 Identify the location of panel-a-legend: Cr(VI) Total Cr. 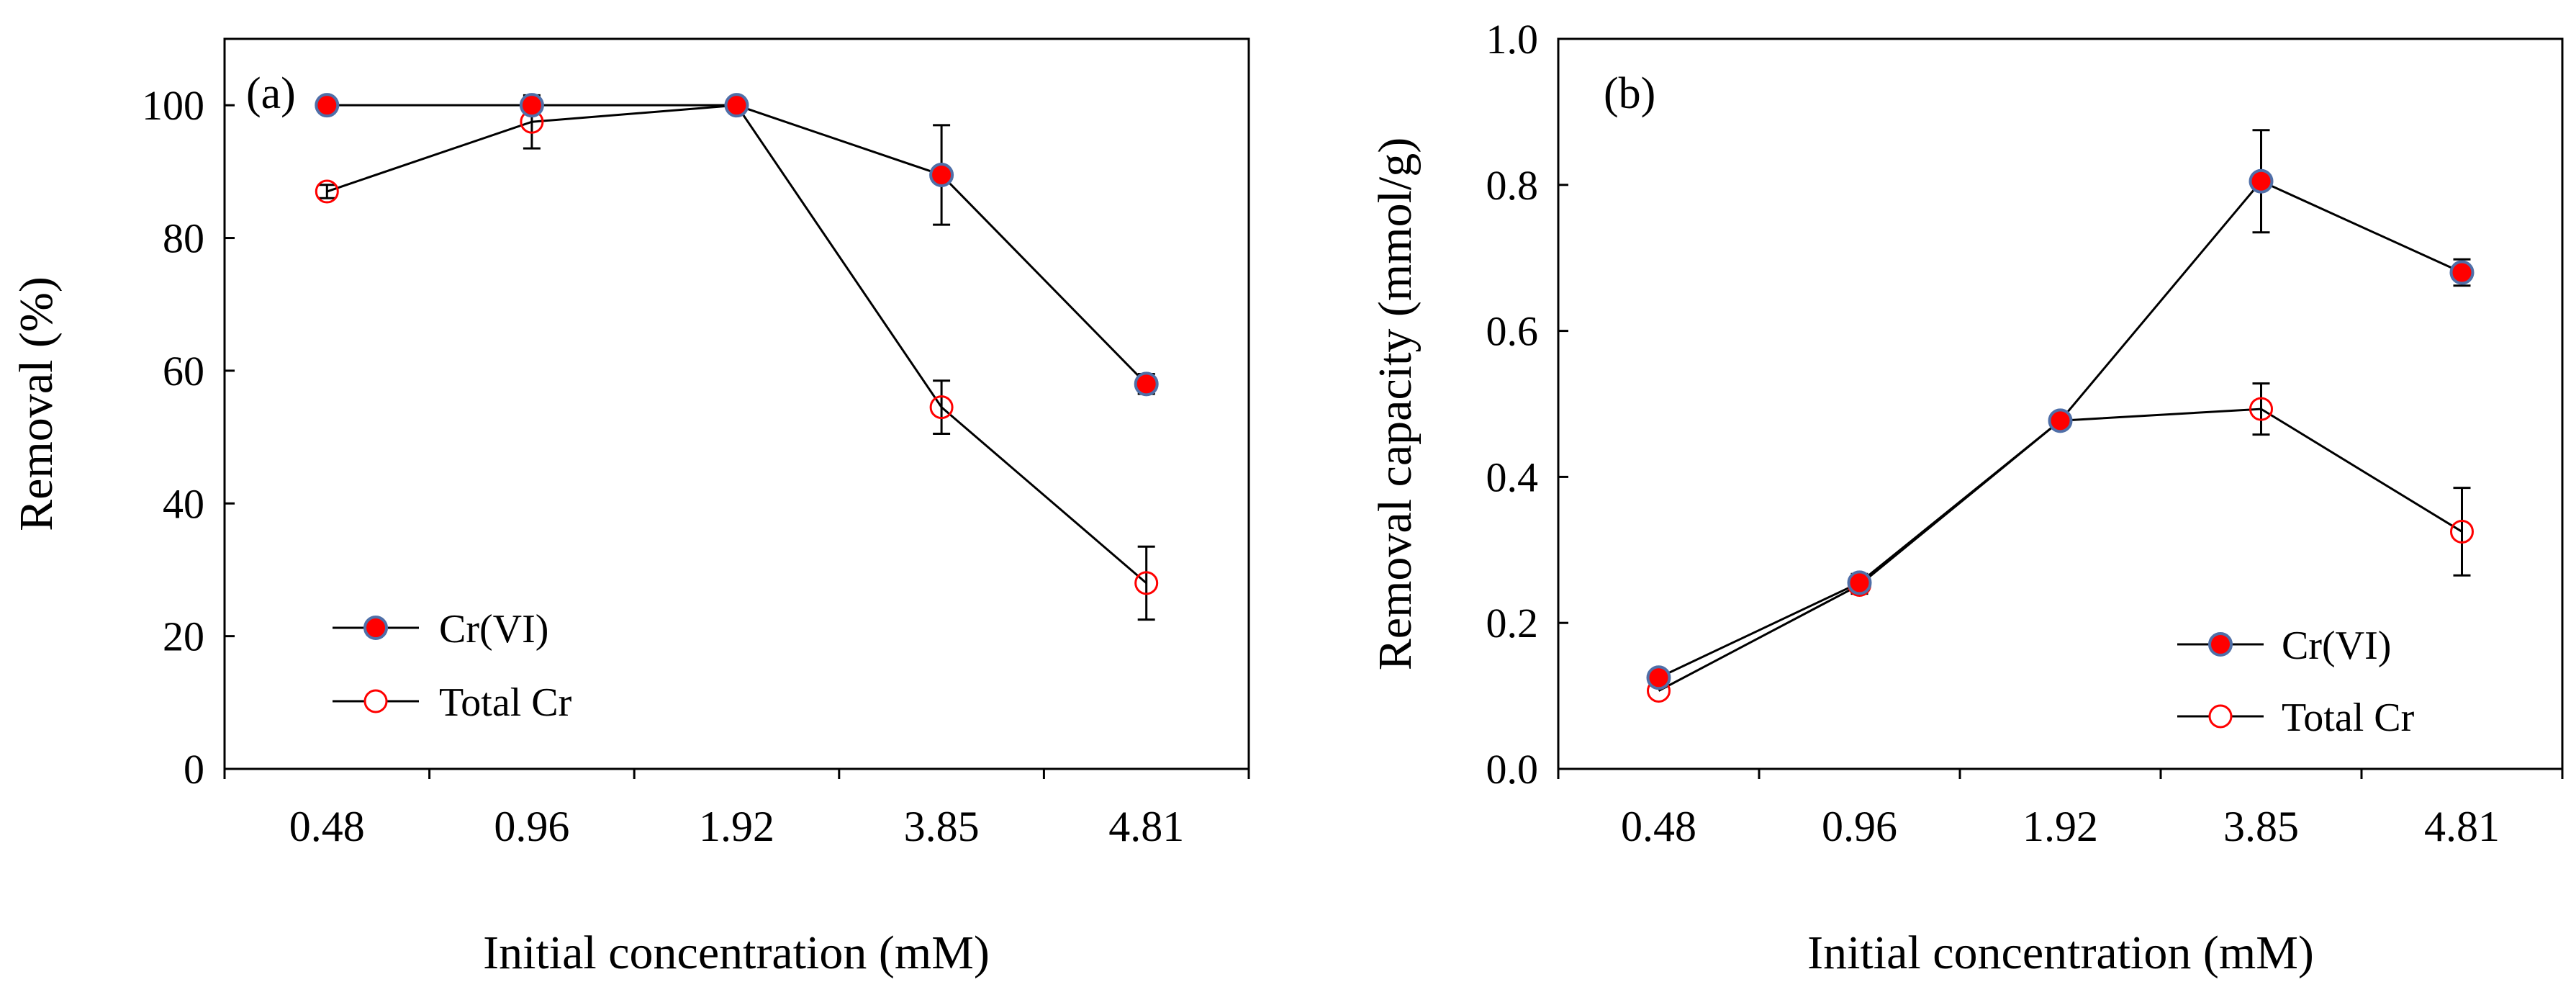
(453, 666).